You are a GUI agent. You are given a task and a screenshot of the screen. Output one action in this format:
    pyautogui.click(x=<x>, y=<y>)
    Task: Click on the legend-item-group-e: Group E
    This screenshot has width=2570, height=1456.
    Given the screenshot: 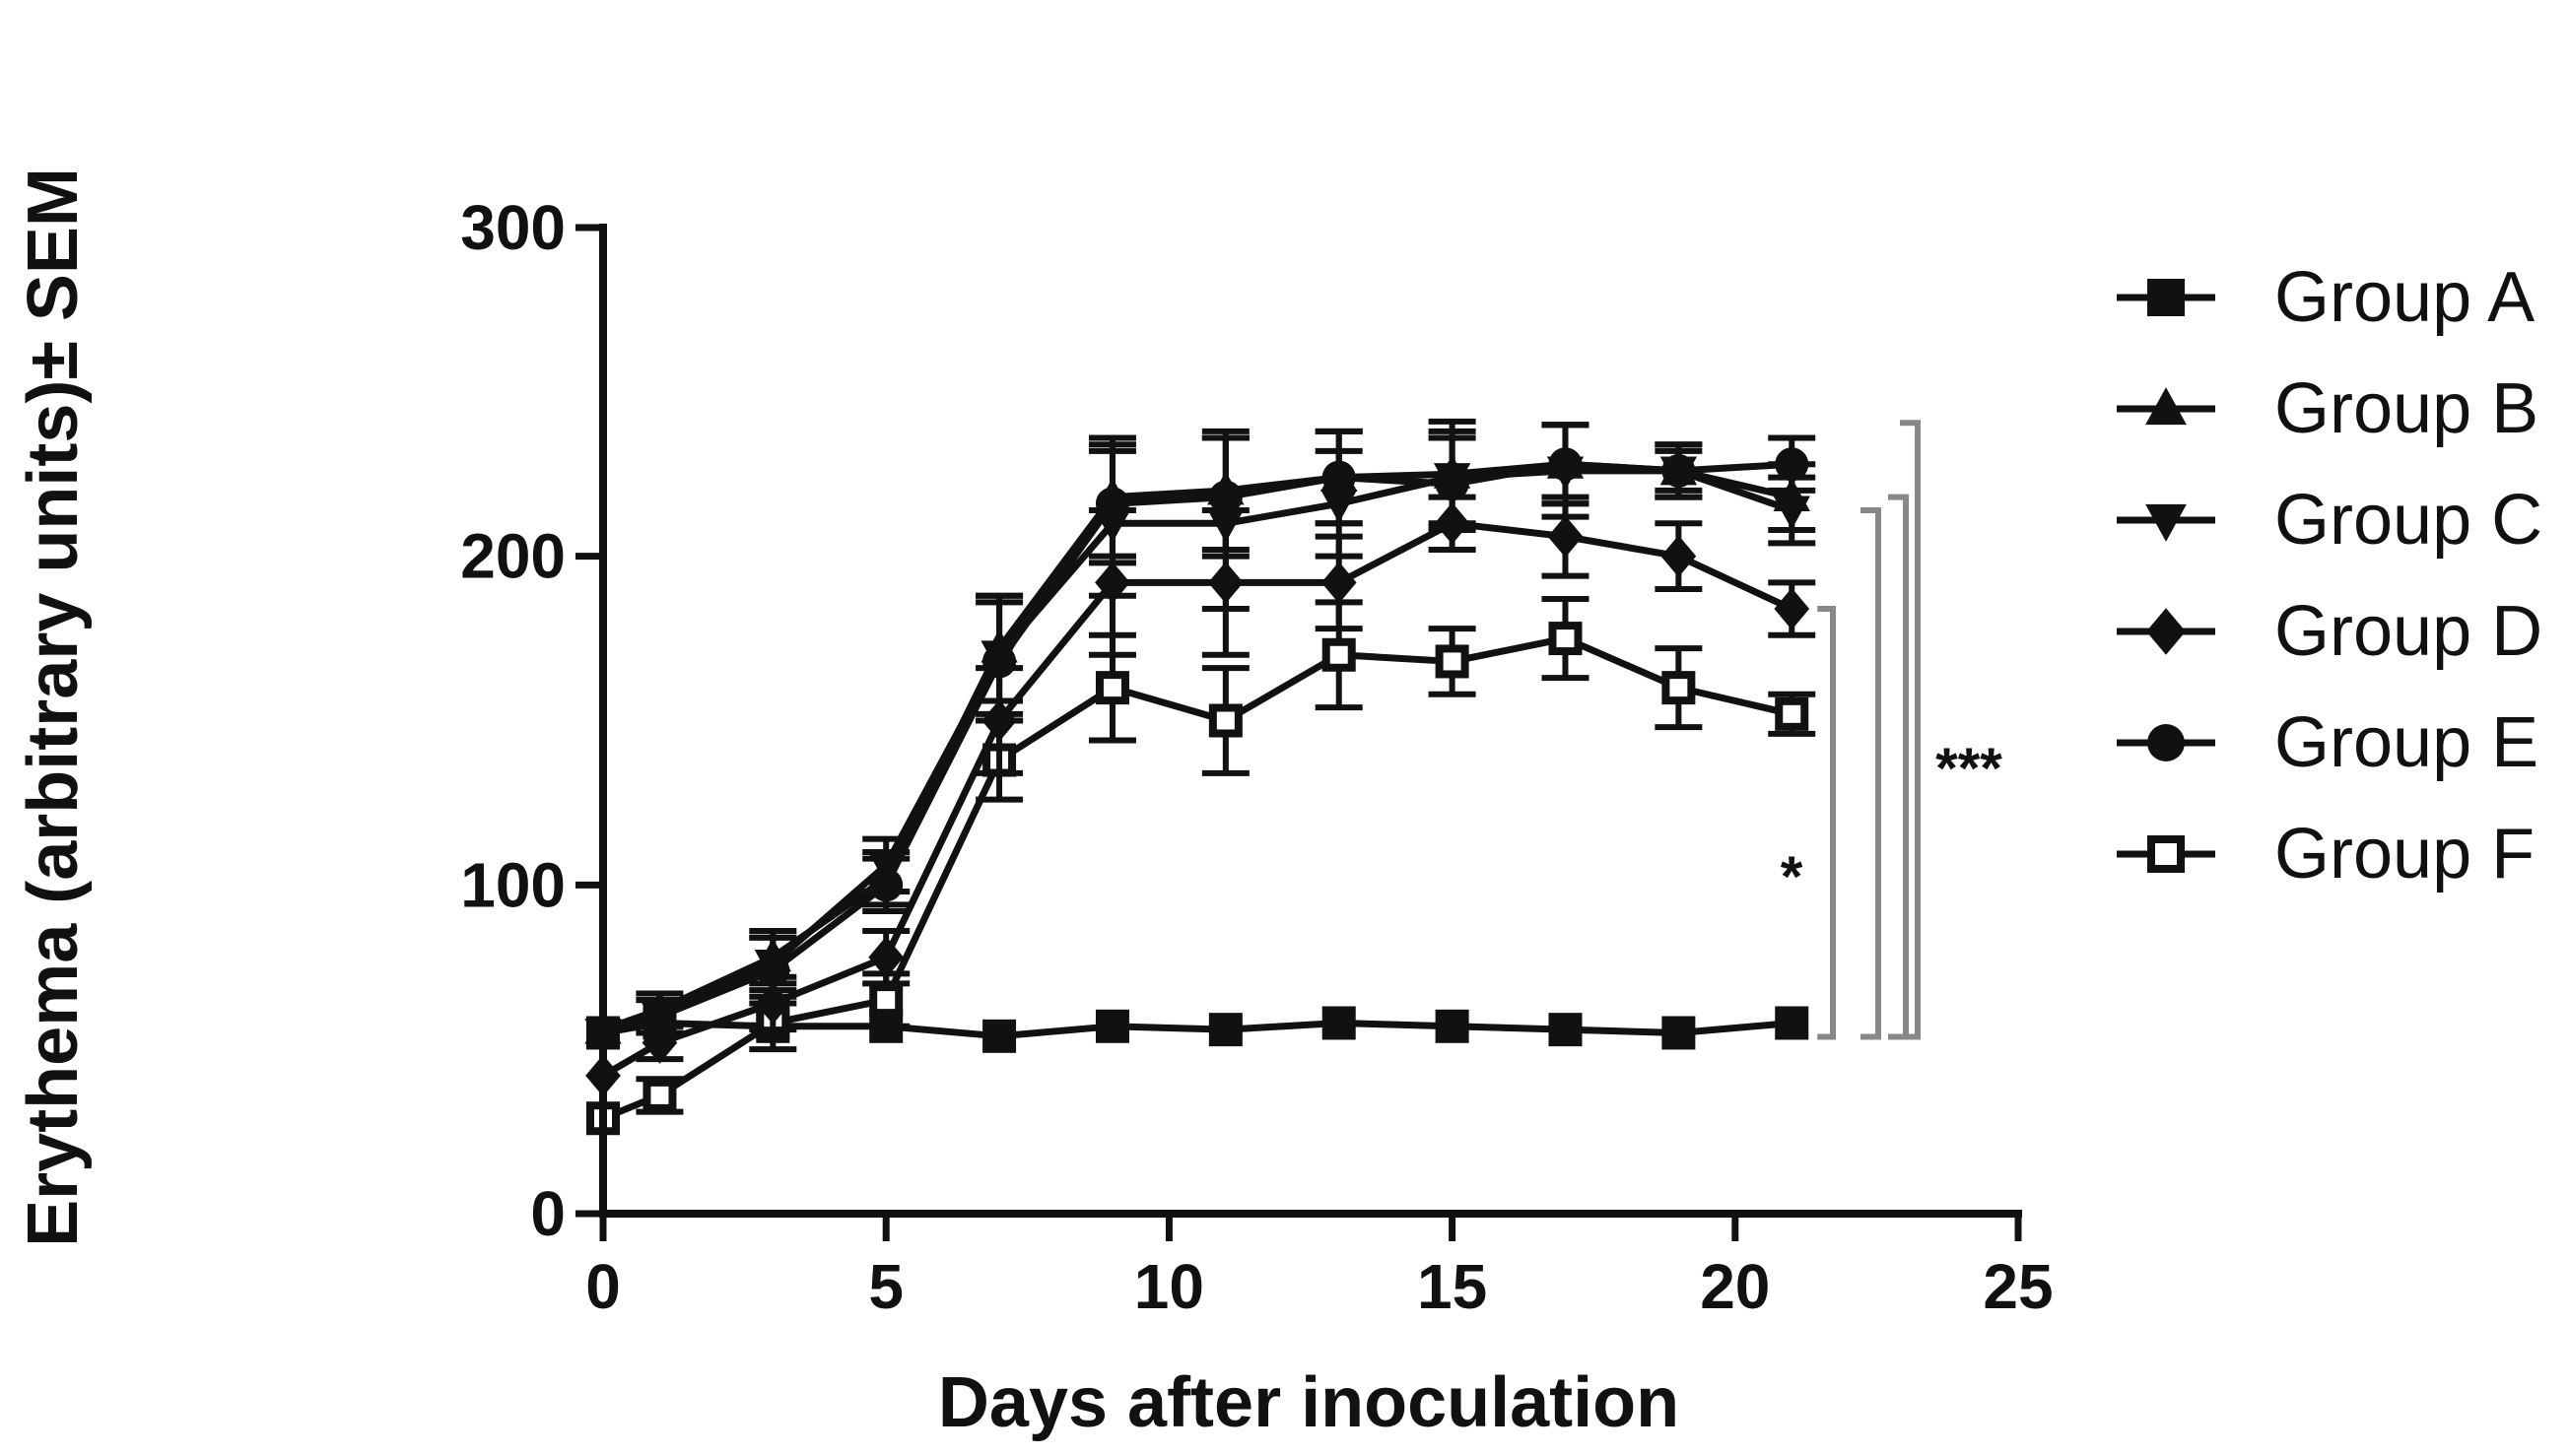 What is the action you would take?
    pyautogui.click(x=2327, y=742)
    